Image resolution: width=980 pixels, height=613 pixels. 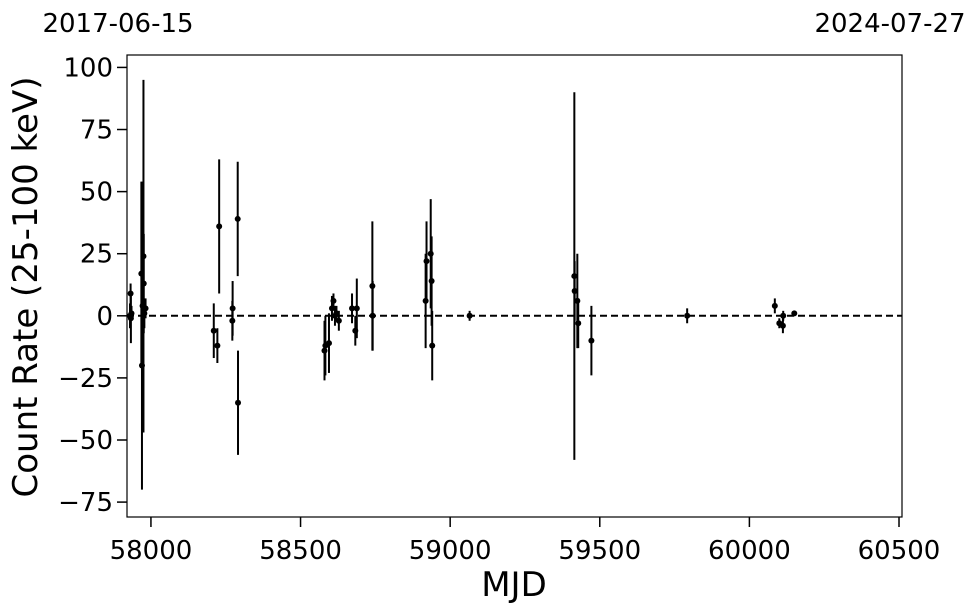 I want to click on y-tick-label: 75, so click(x=96, y=131).